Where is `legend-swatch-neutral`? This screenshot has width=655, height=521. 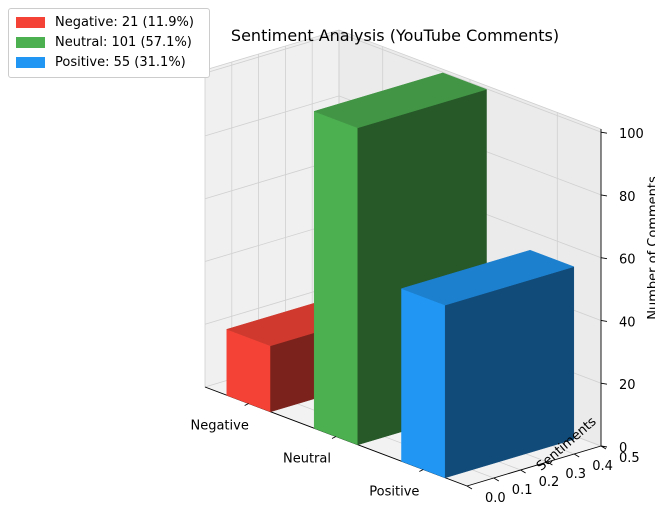 legend-swatch-neutral is located at coordinates (30, 42).